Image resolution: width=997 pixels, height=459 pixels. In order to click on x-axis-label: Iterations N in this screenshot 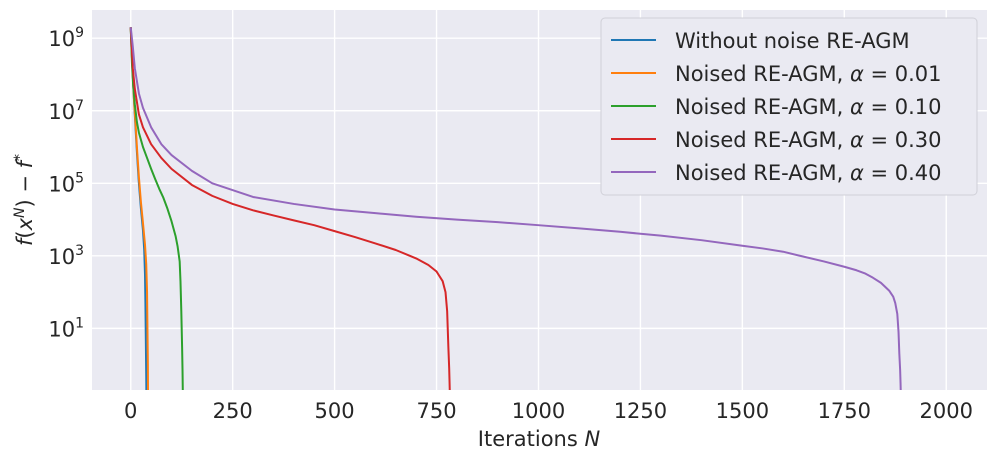, I will do `click(539, 439)`.